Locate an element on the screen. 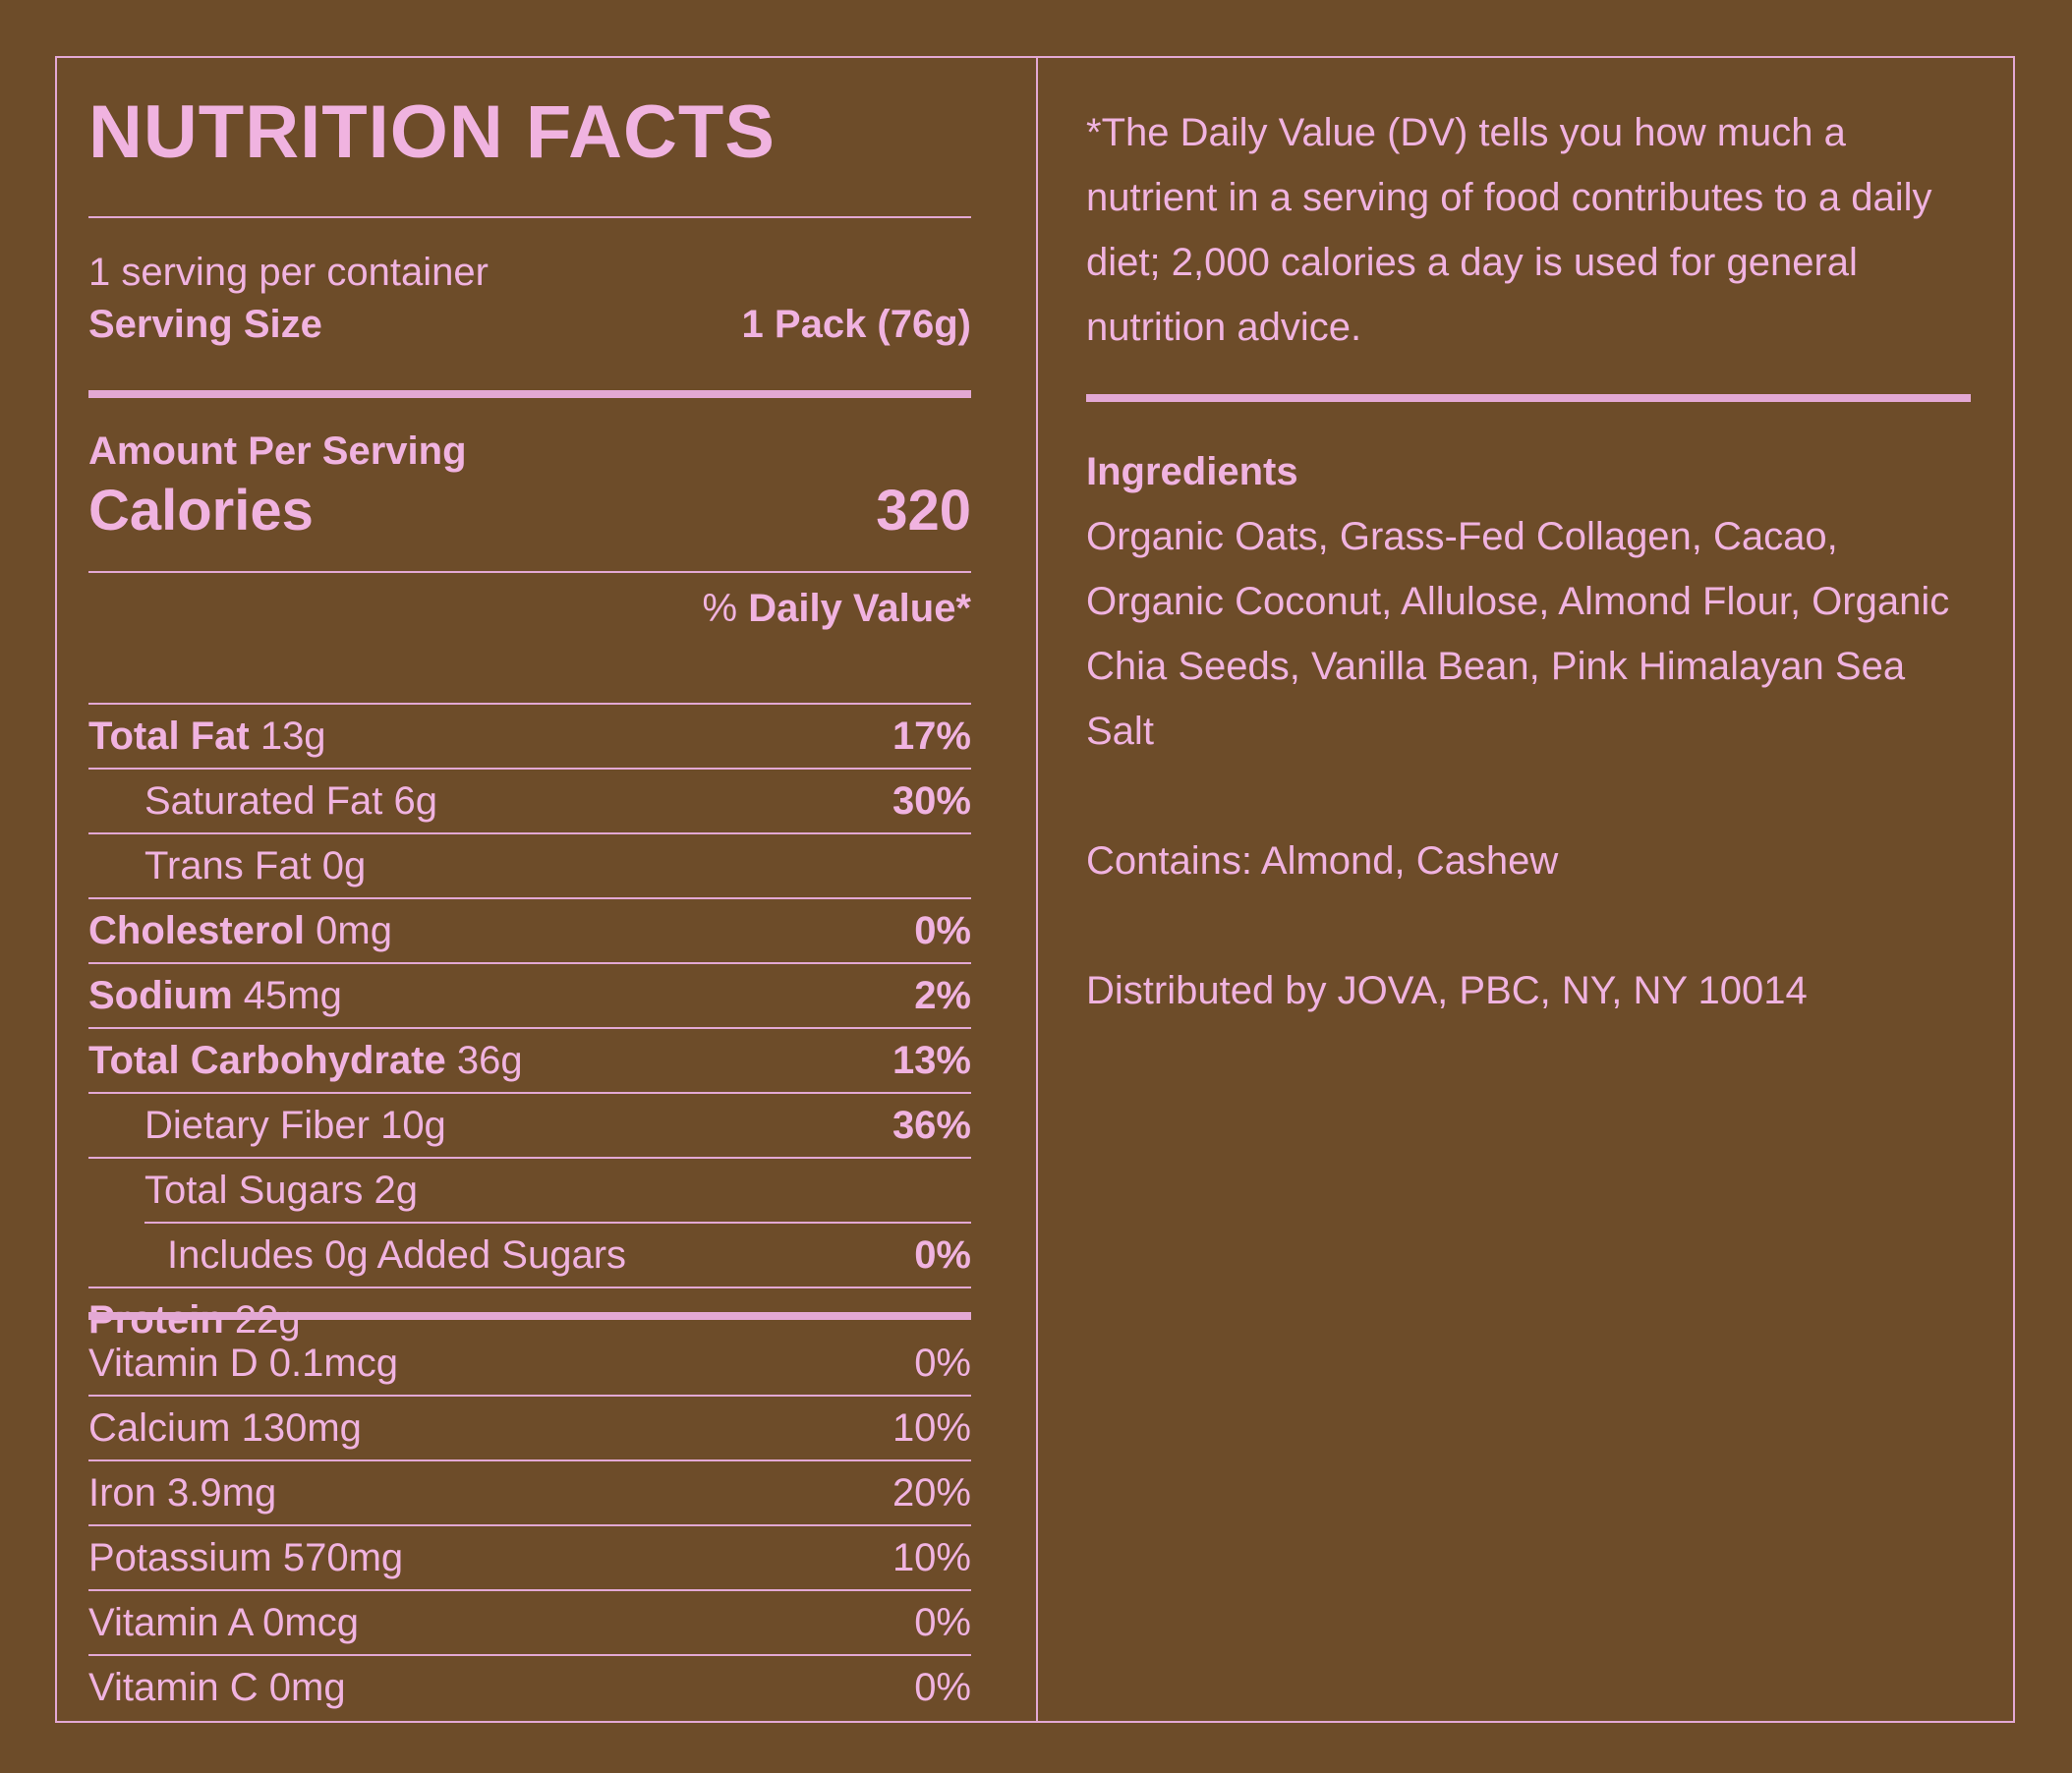 This screenshot has width=2072, height=1773. vitamin-daily-value: 20% is located at coordinates (931, 1493).